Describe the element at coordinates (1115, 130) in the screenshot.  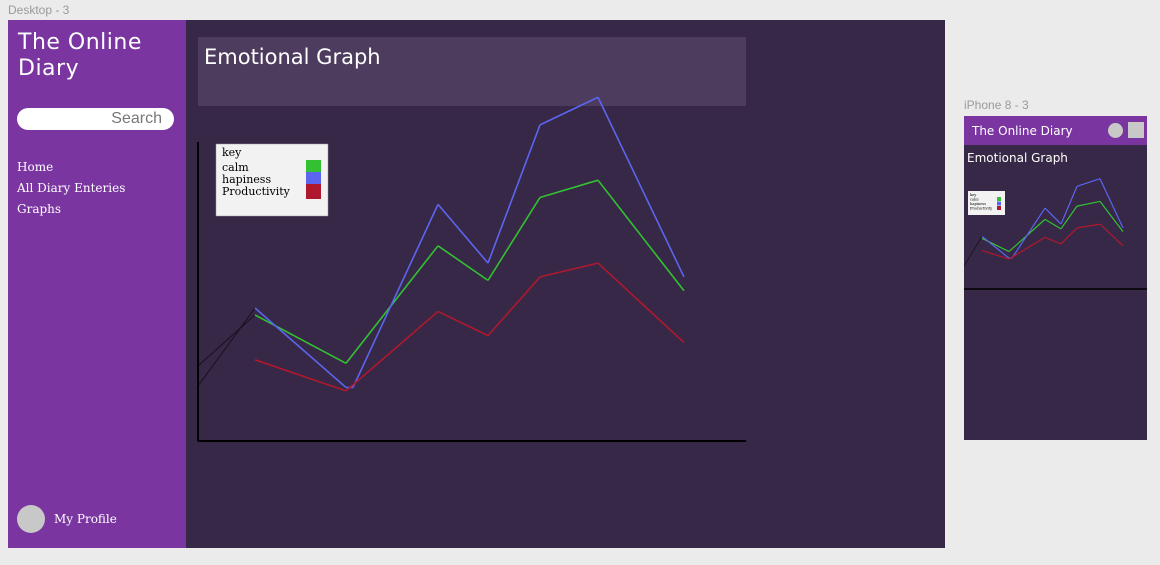
I see `profile-circle-icon` at that location.